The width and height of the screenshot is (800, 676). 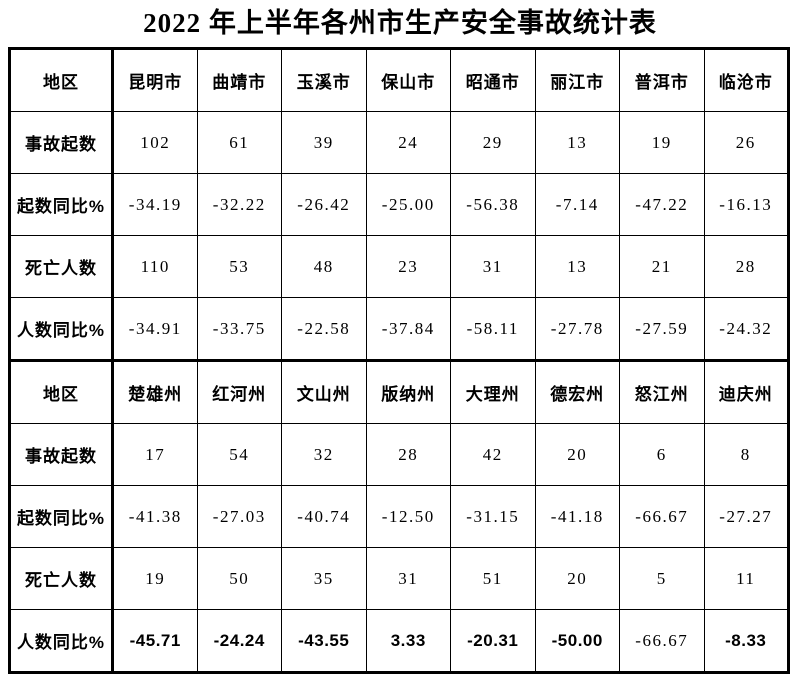 What do you see at coordinates (408, 329) in the screenshot?
I see `value-cell: -37.84` at bounding box center [408, 329].